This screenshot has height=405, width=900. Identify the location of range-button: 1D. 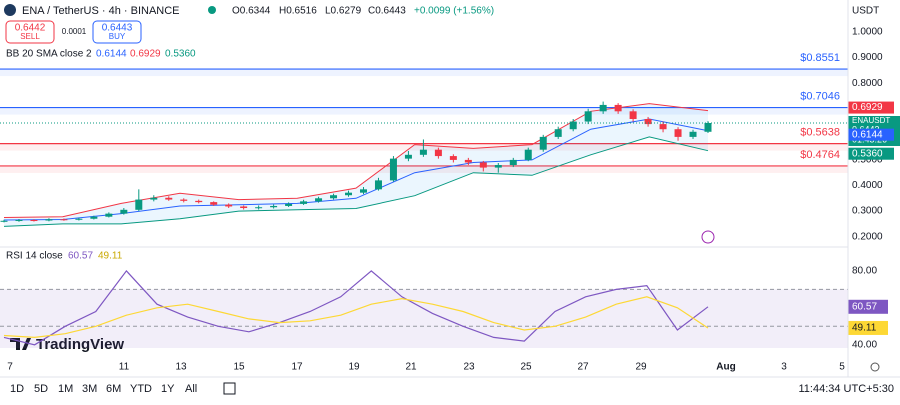
(17, 389).